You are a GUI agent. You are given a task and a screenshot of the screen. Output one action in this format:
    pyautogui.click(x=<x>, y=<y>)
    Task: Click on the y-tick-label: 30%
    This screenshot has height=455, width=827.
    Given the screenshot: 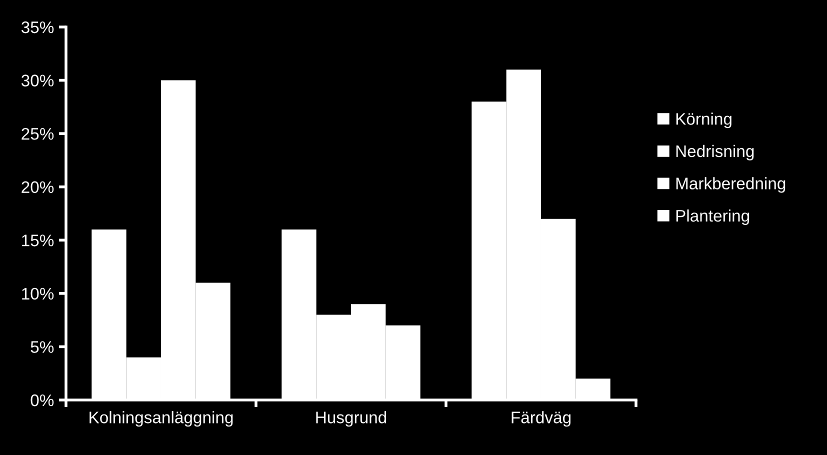 What is the action you would take?
    pyautogui.click(x=37, y=80)
    